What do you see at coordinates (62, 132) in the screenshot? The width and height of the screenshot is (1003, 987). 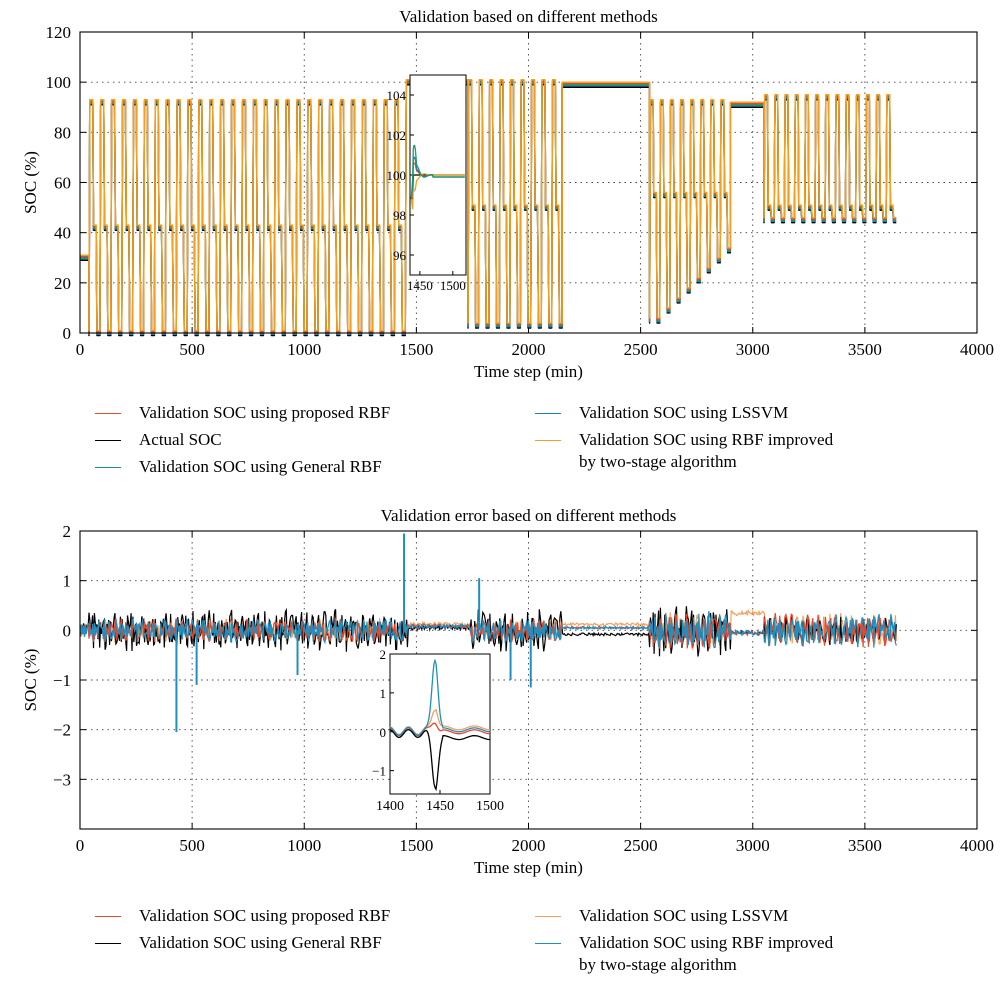 I see `y-tick-label: 80` at bounding box center [62, 132].